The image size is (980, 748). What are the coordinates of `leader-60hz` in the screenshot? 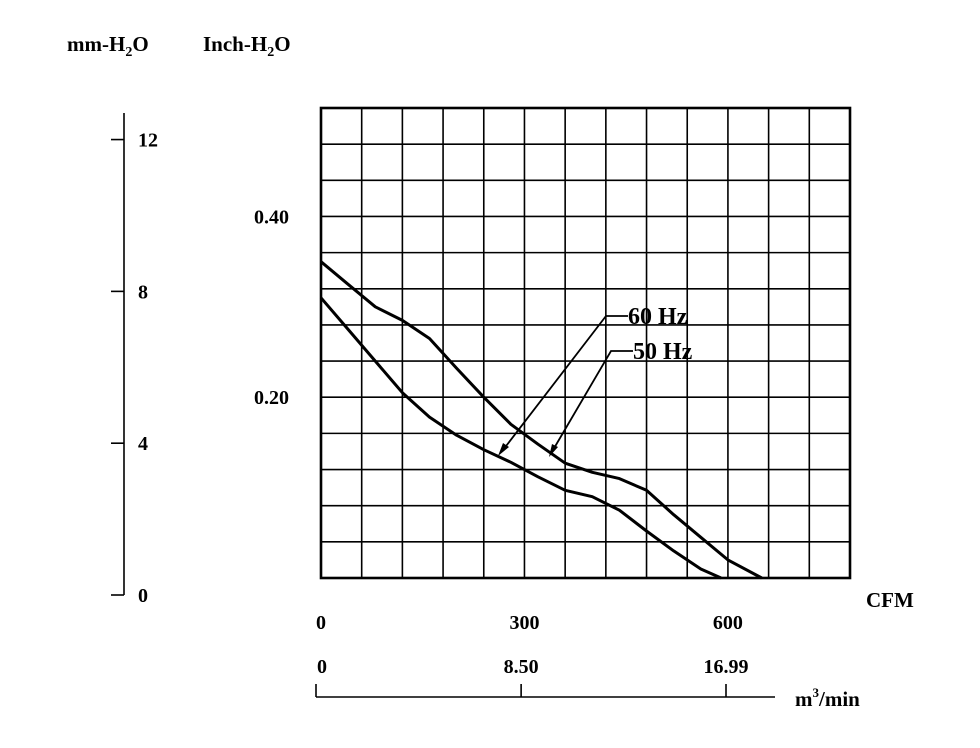 It's located at (565, 383).